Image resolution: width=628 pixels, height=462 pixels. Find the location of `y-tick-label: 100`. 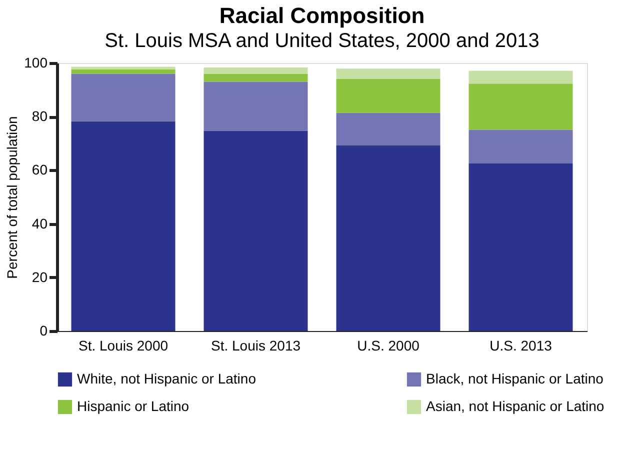

y-tick-label: 100 is located at coordinates (36, 62).